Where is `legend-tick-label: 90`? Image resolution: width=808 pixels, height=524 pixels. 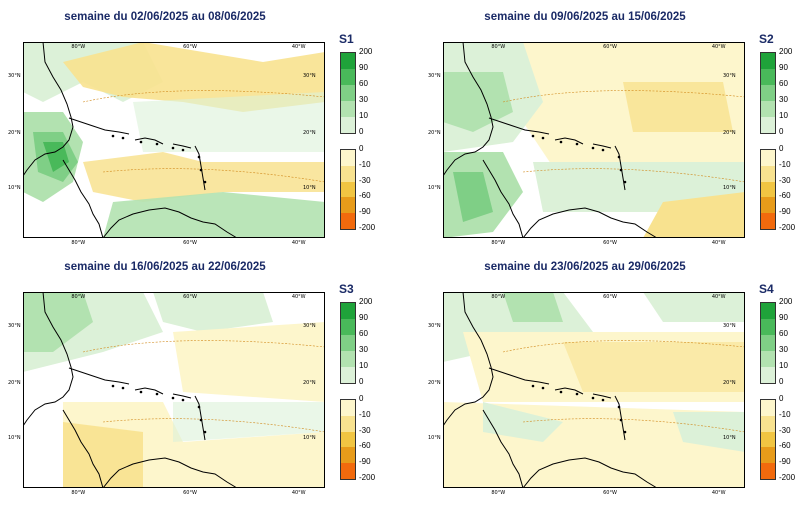
legend-tick-label: 90 is located at coordinates (363, 67).